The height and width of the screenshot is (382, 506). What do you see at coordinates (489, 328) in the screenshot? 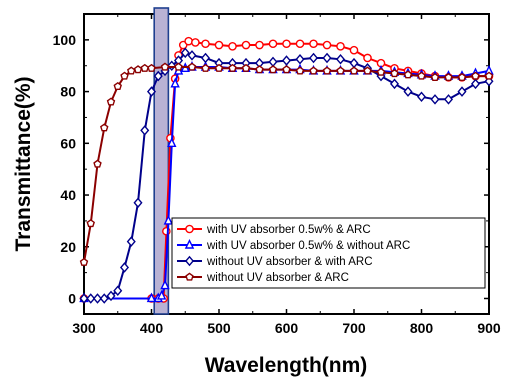
I see `x-tick-label: 900` at bounding box center [489, 328].